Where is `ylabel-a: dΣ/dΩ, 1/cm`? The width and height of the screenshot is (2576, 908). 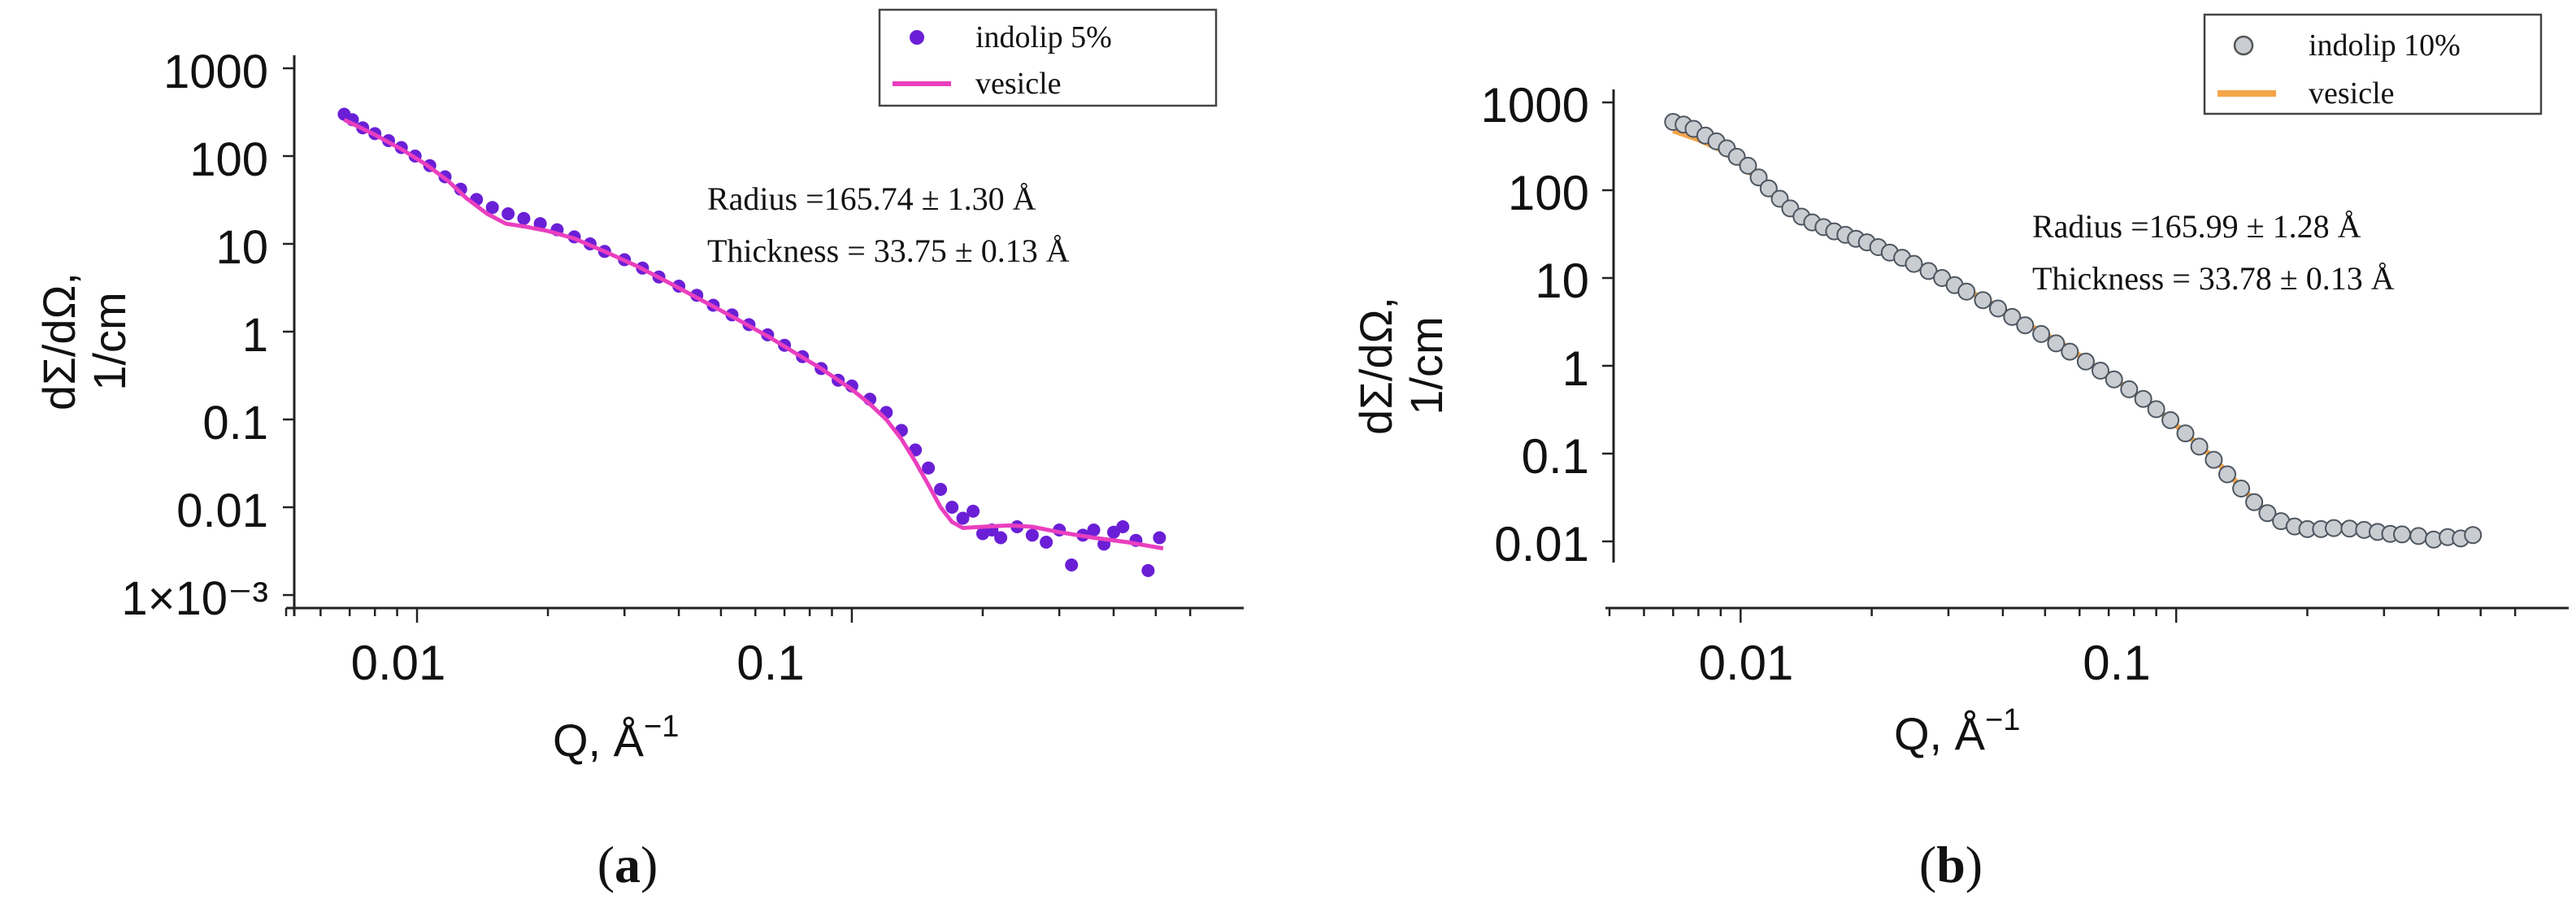 ylabel-a: dΣ/dΩ, 1/cm is located at coordinates (84, 341).